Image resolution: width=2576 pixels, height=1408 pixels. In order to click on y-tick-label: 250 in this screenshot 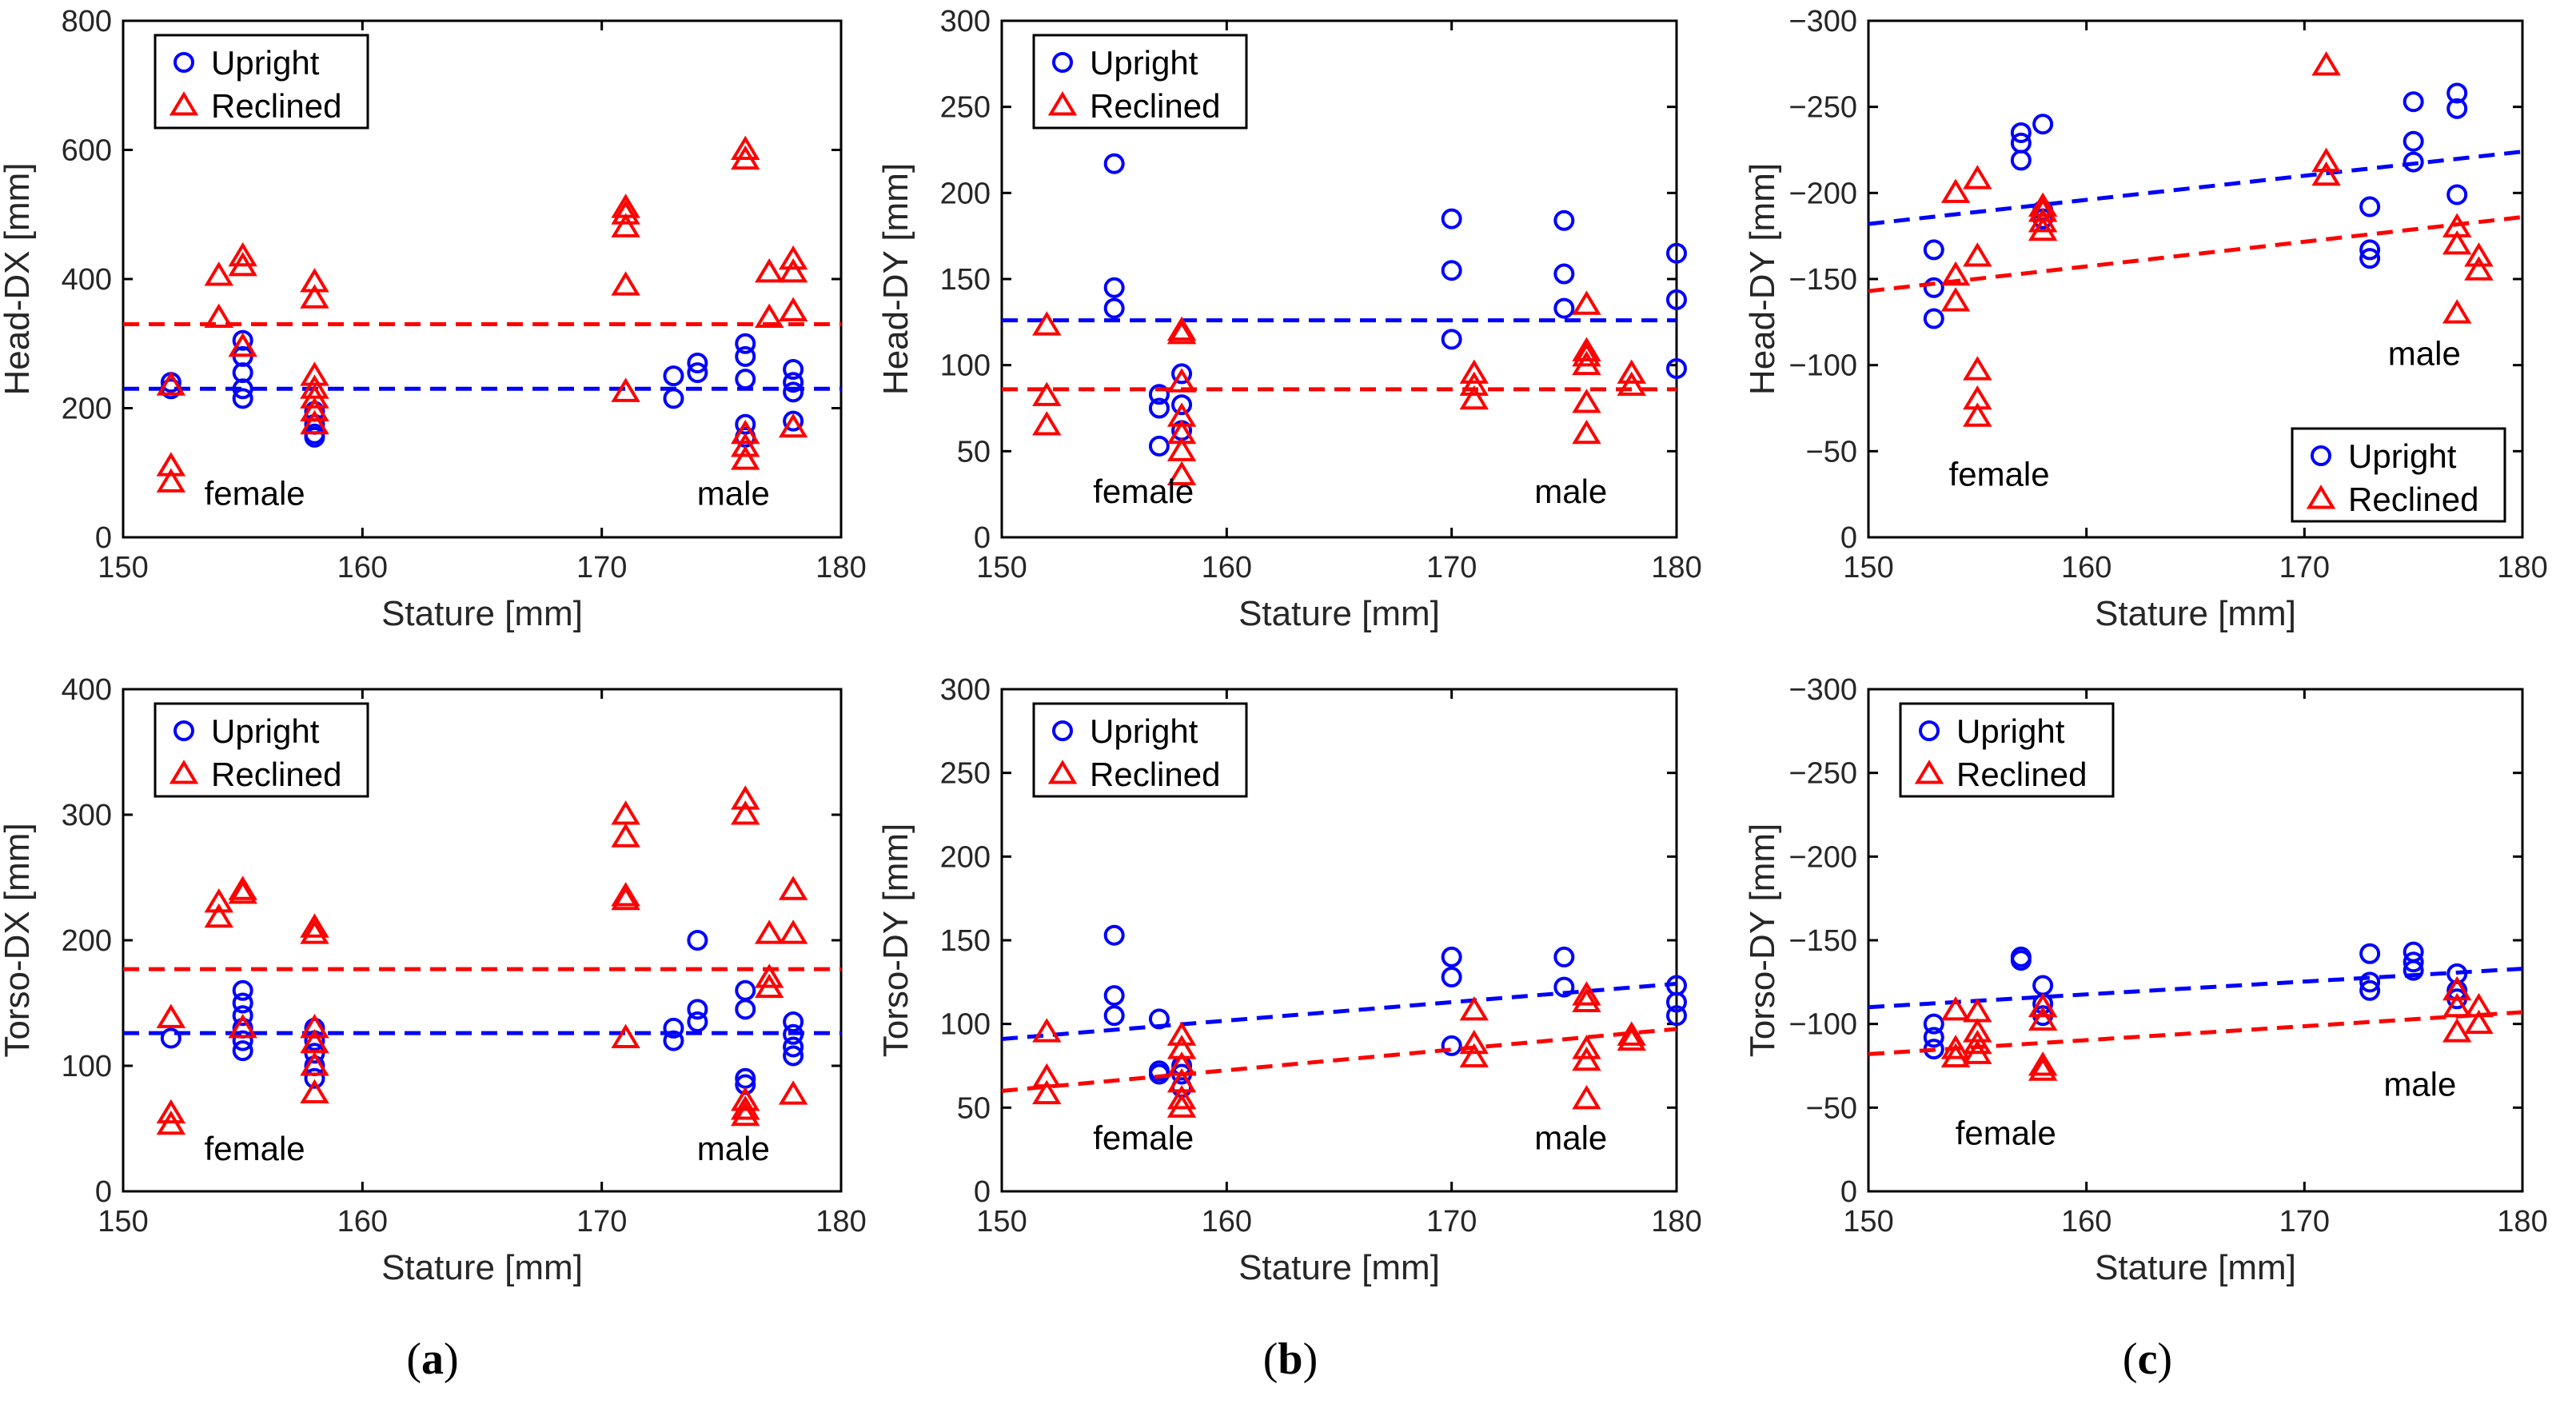, I will do `click(966, 774)`.